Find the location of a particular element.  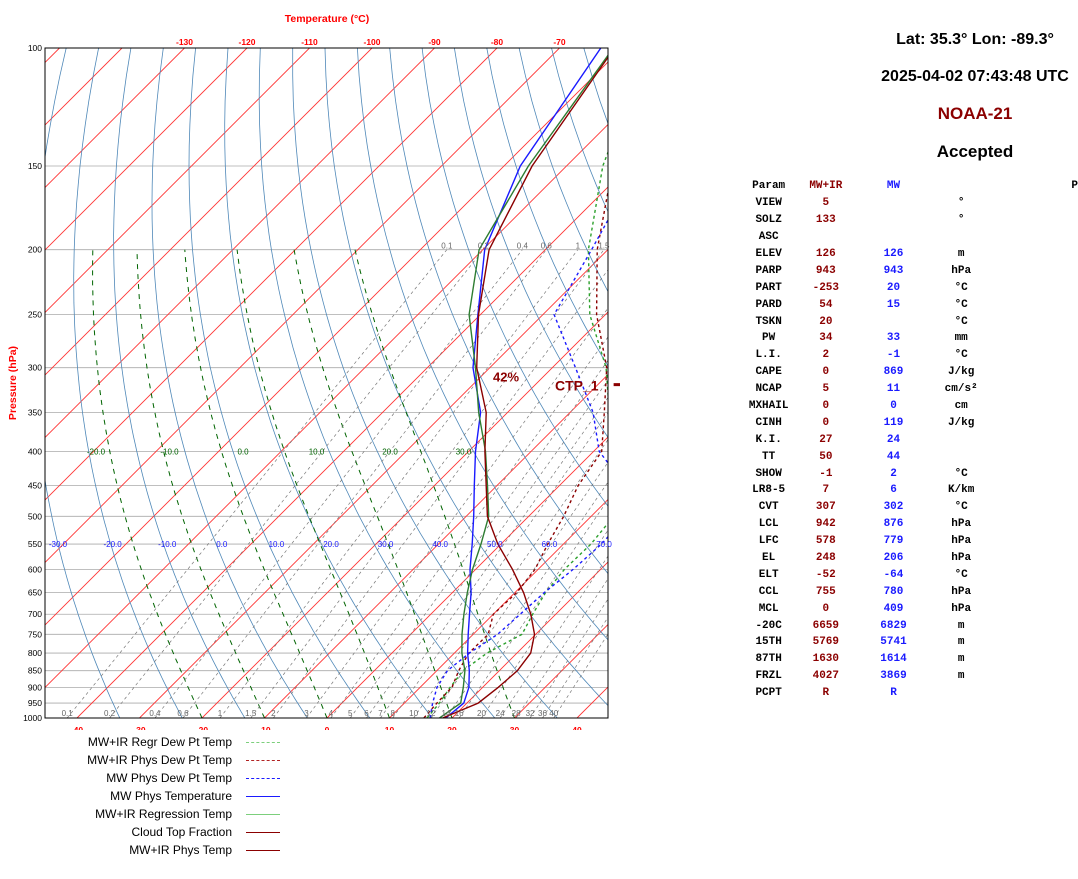

params-row: CCL 755 780 hPa is located at coordinates (911, 591).